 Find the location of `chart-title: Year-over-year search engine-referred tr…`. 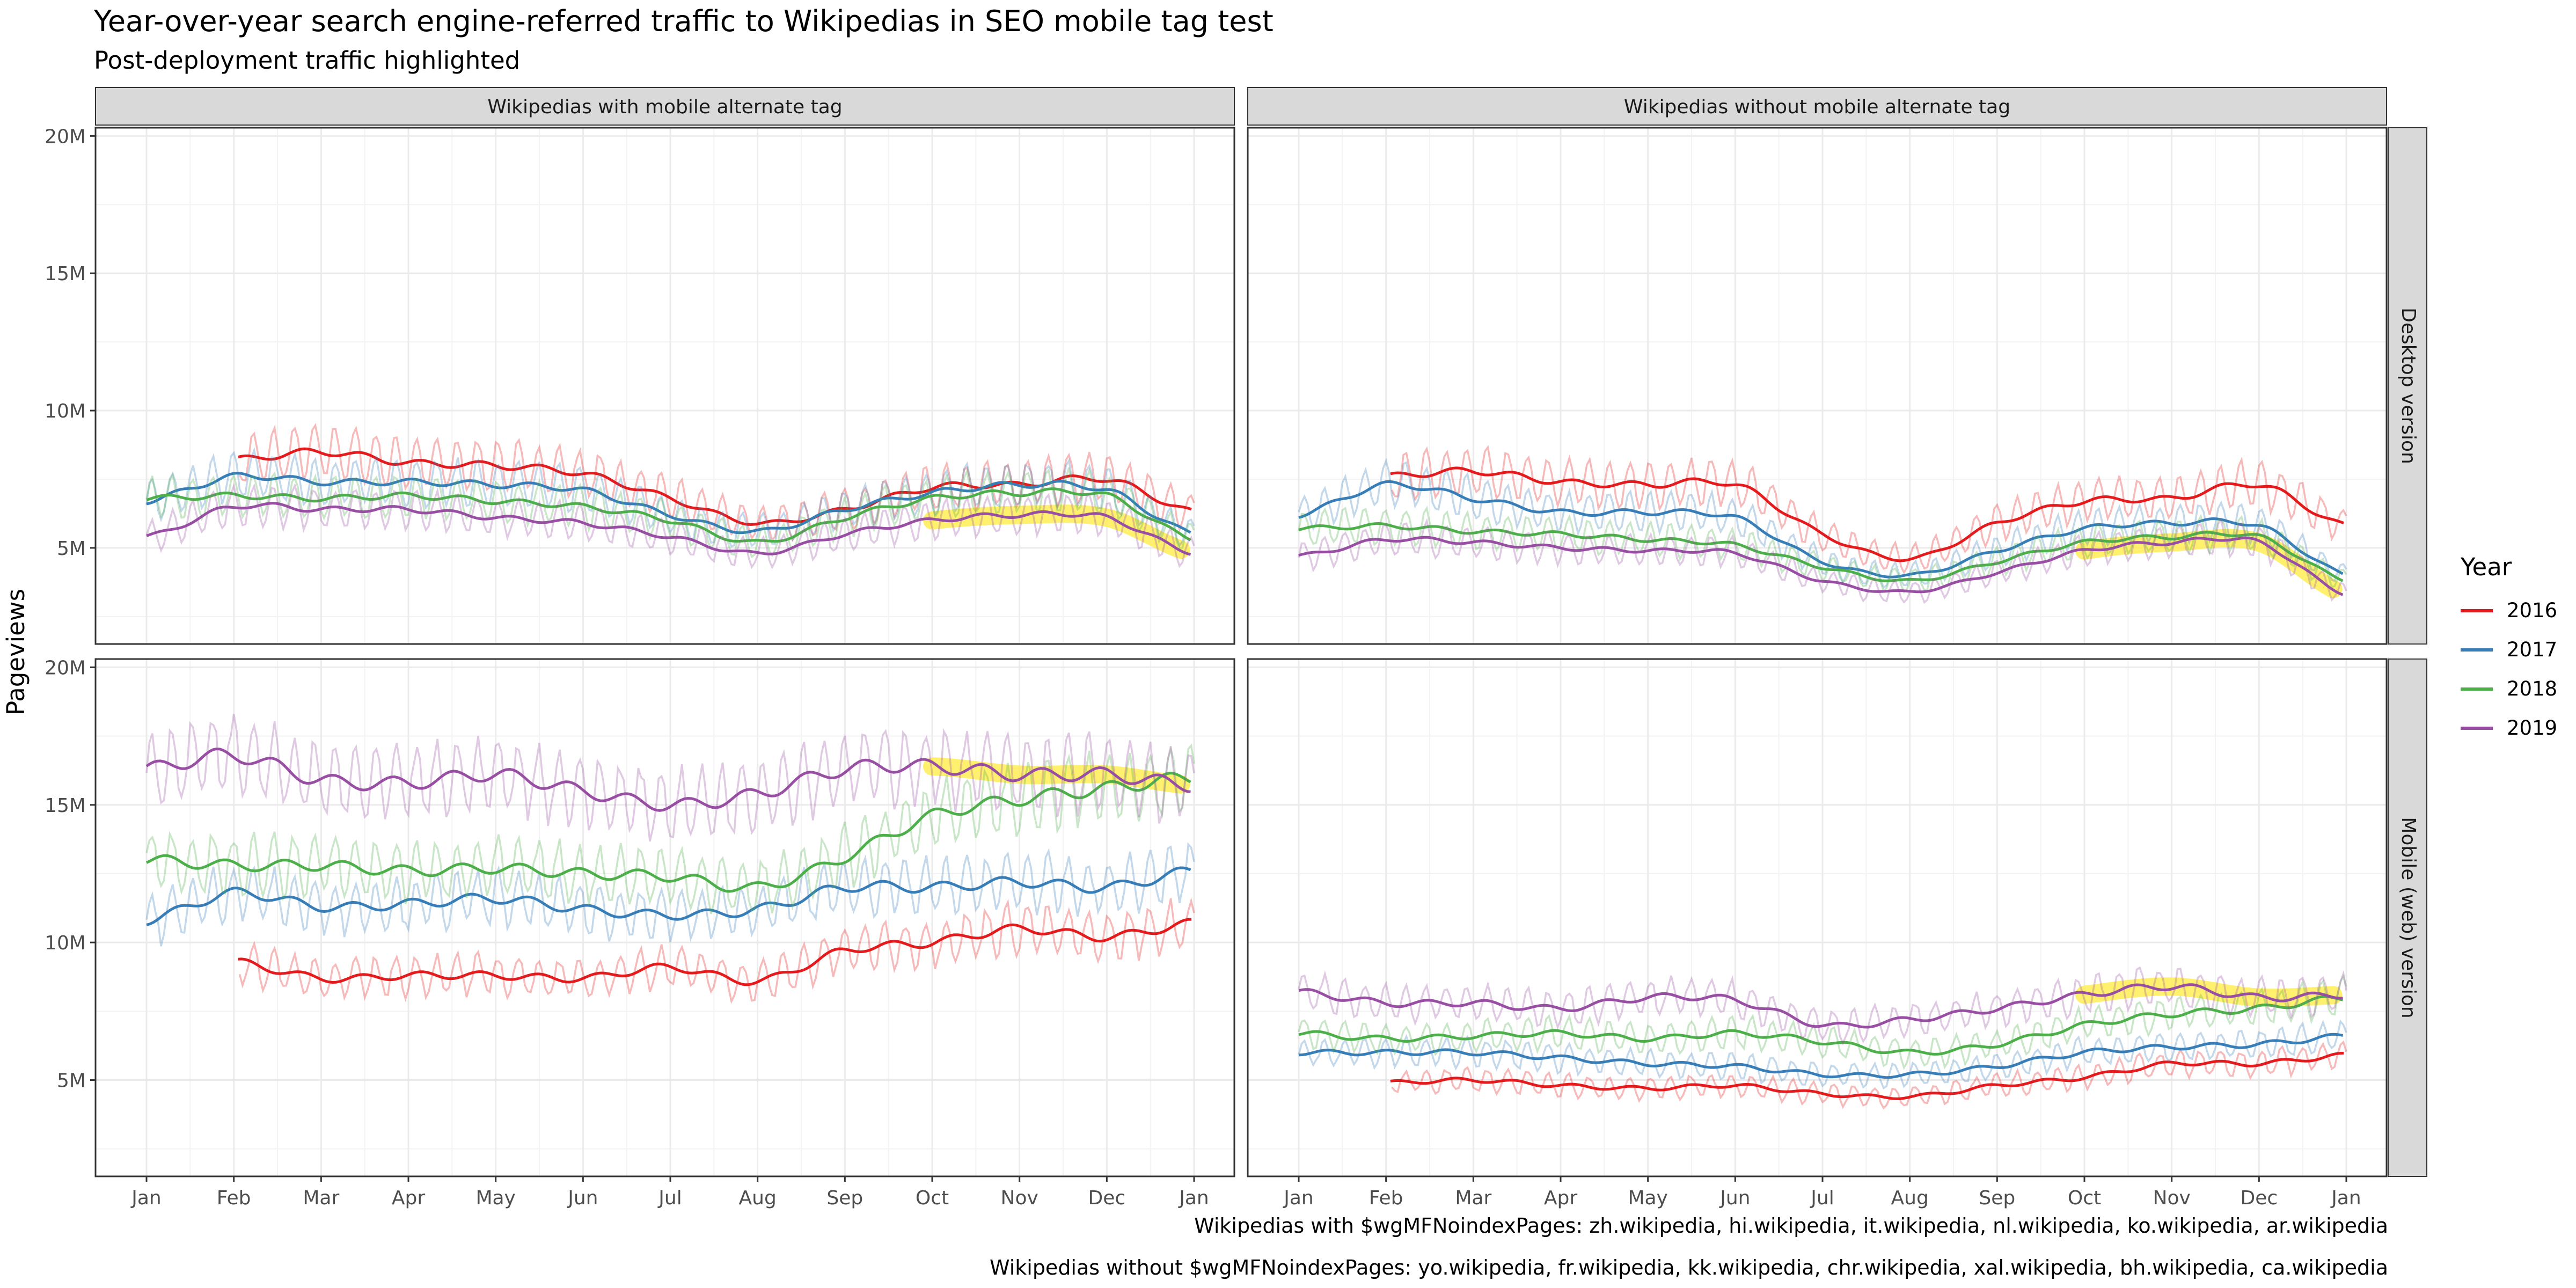

chart-title: Year-over-year search engine-referred tr… is located at coordinates (684, 21).